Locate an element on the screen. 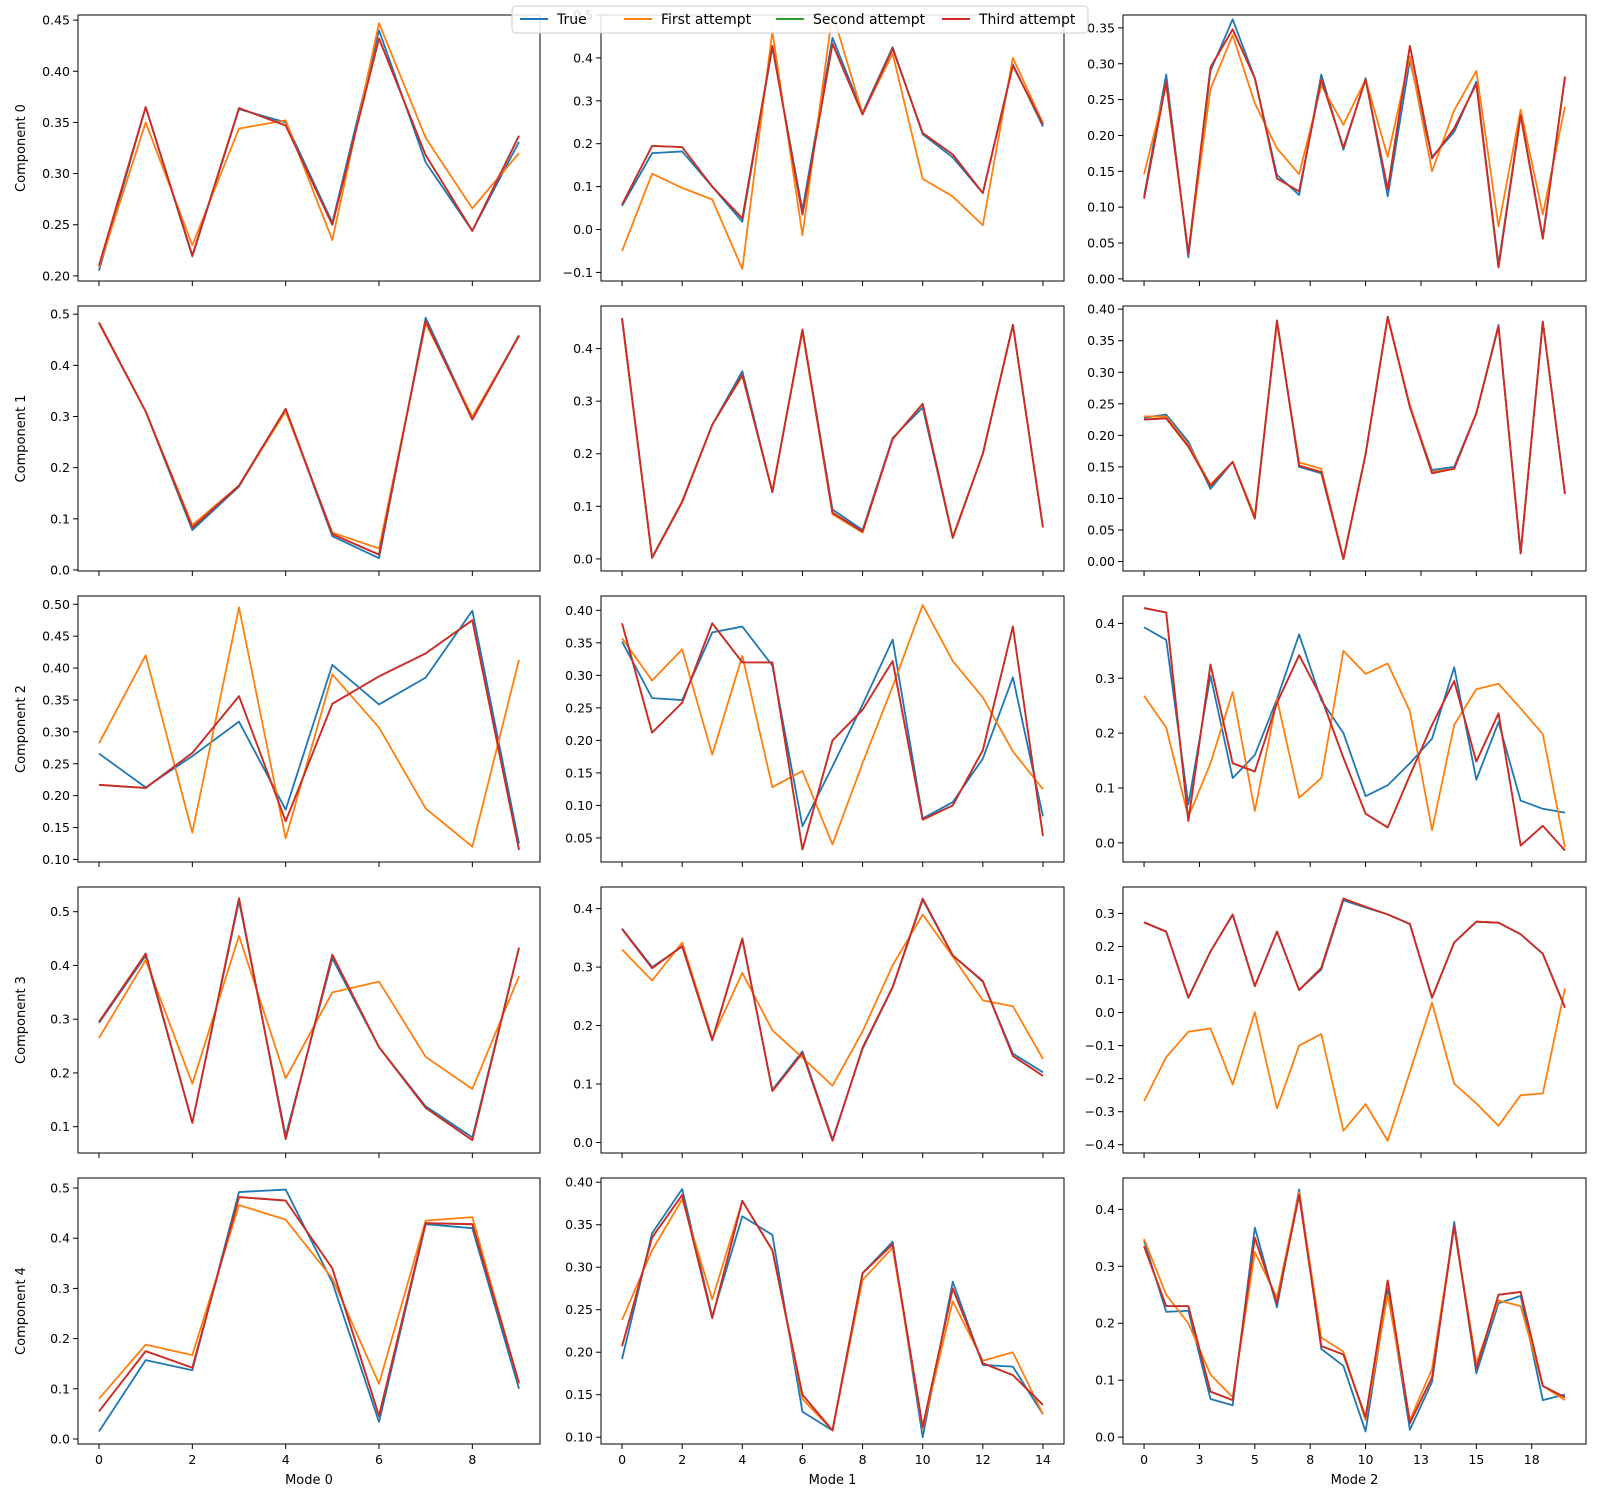 This screenshot has height=1500, width=1600. subplot-r4-c2: 0.0 0.1 0.2 0.3 0.4 0 3 5 8 10 13 15 18 Mode 2 is located at coordinates (1341, 1332).